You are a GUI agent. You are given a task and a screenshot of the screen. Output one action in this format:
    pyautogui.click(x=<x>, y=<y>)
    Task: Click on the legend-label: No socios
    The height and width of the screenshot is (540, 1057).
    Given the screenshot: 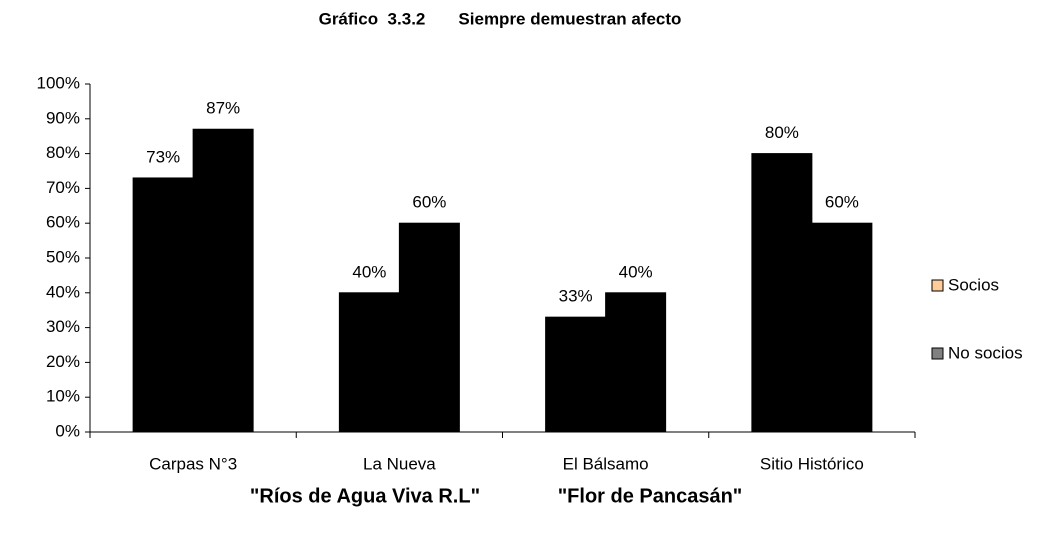 What is the action you would take?
    pyautogui.click(x=985, y=352)
    